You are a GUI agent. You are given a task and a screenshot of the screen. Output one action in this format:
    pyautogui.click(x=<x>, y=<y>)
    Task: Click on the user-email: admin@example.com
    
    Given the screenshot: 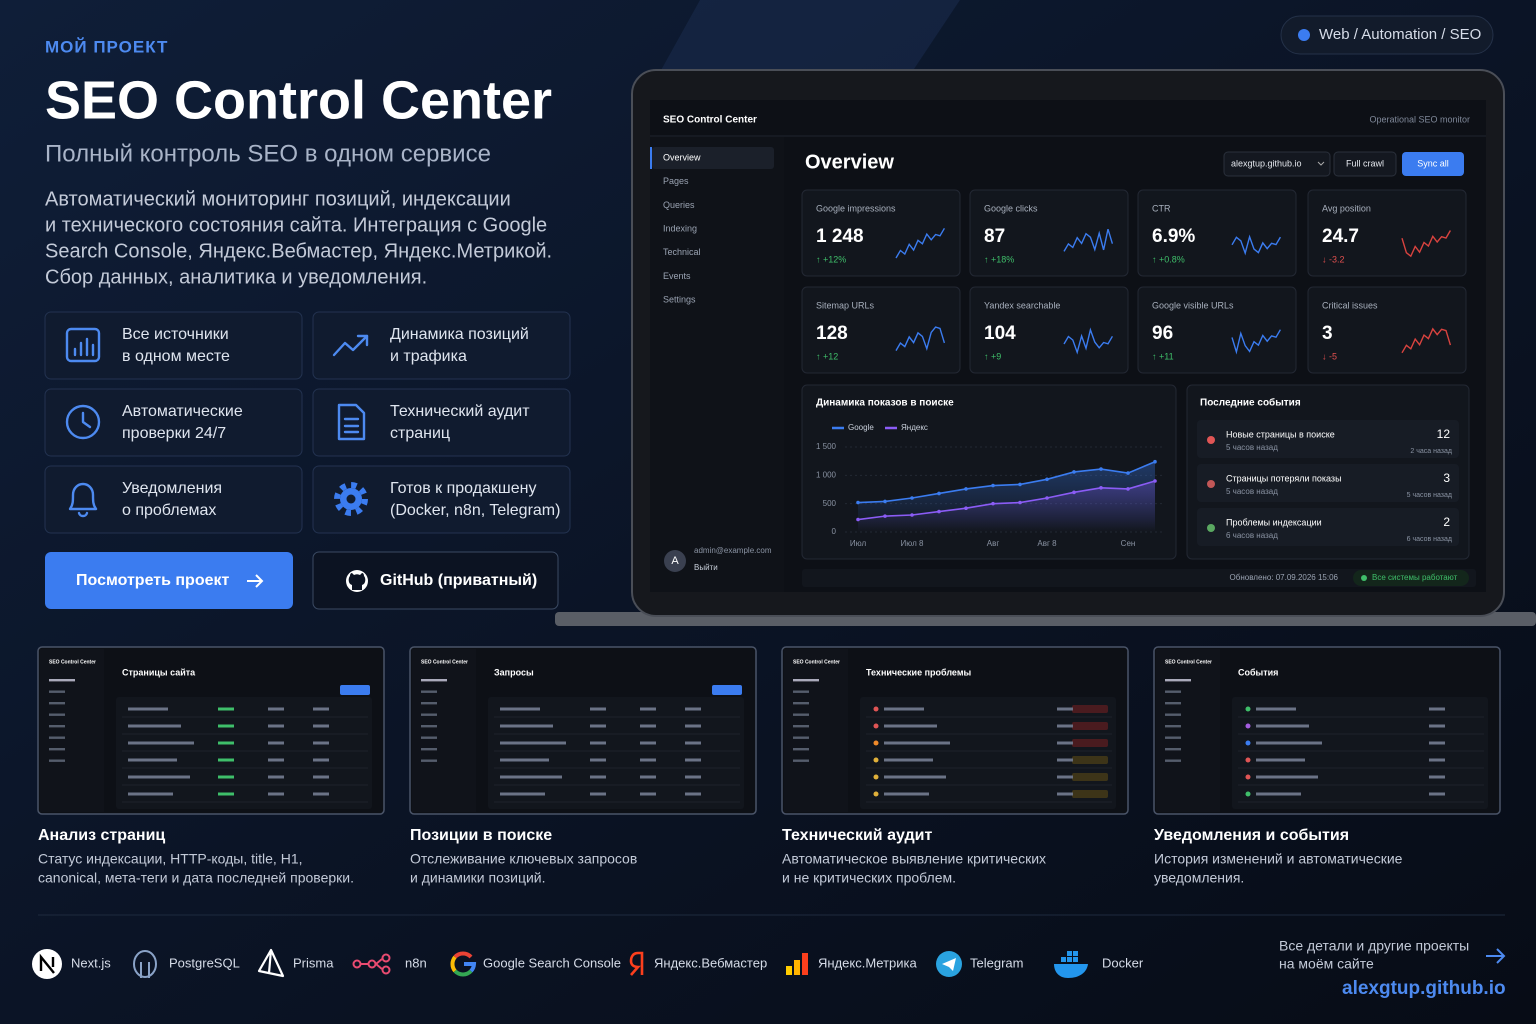 What is the action you would take?
    pyautogui.click(x=733, y=550)
    